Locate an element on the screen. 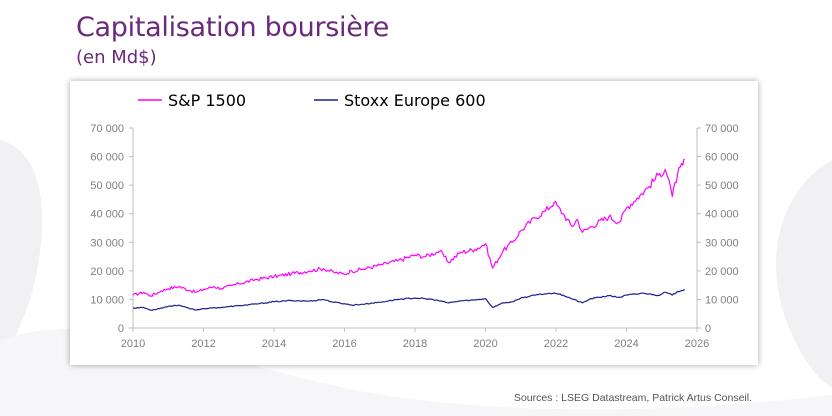 The height and width of the screenshot is (416, 832). x-tick-label: 2010 is located at coordinates (133, 344).